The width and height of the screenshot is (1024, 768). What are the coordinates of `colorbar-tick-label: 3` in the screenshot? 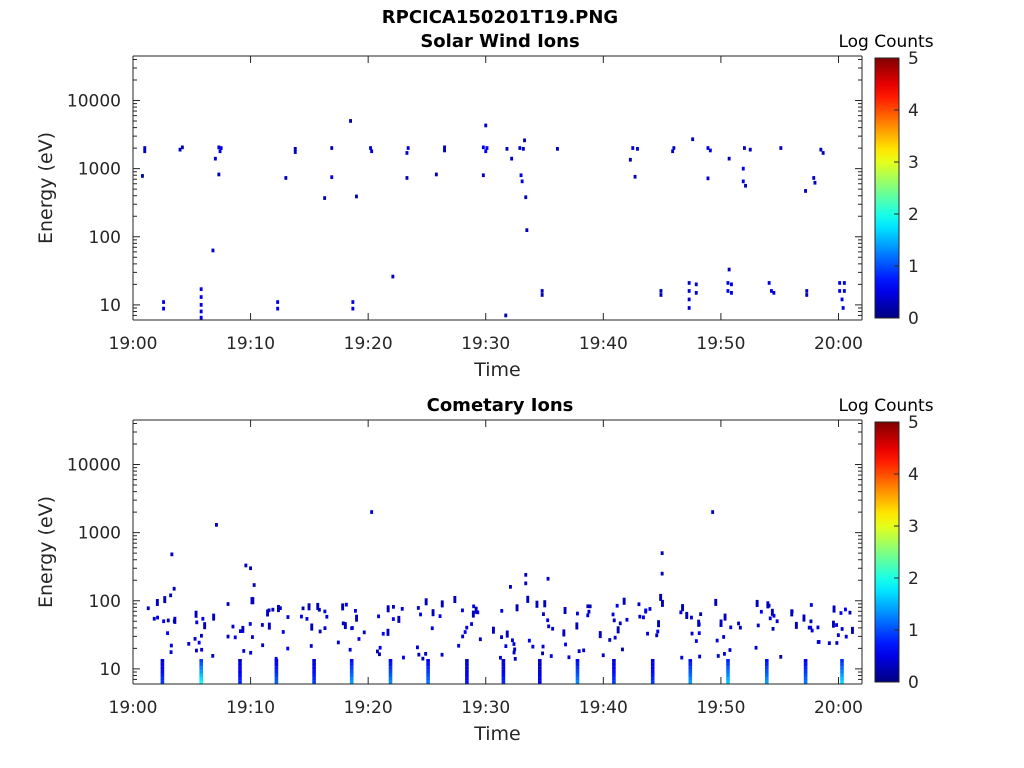 It's located at (913, 527).